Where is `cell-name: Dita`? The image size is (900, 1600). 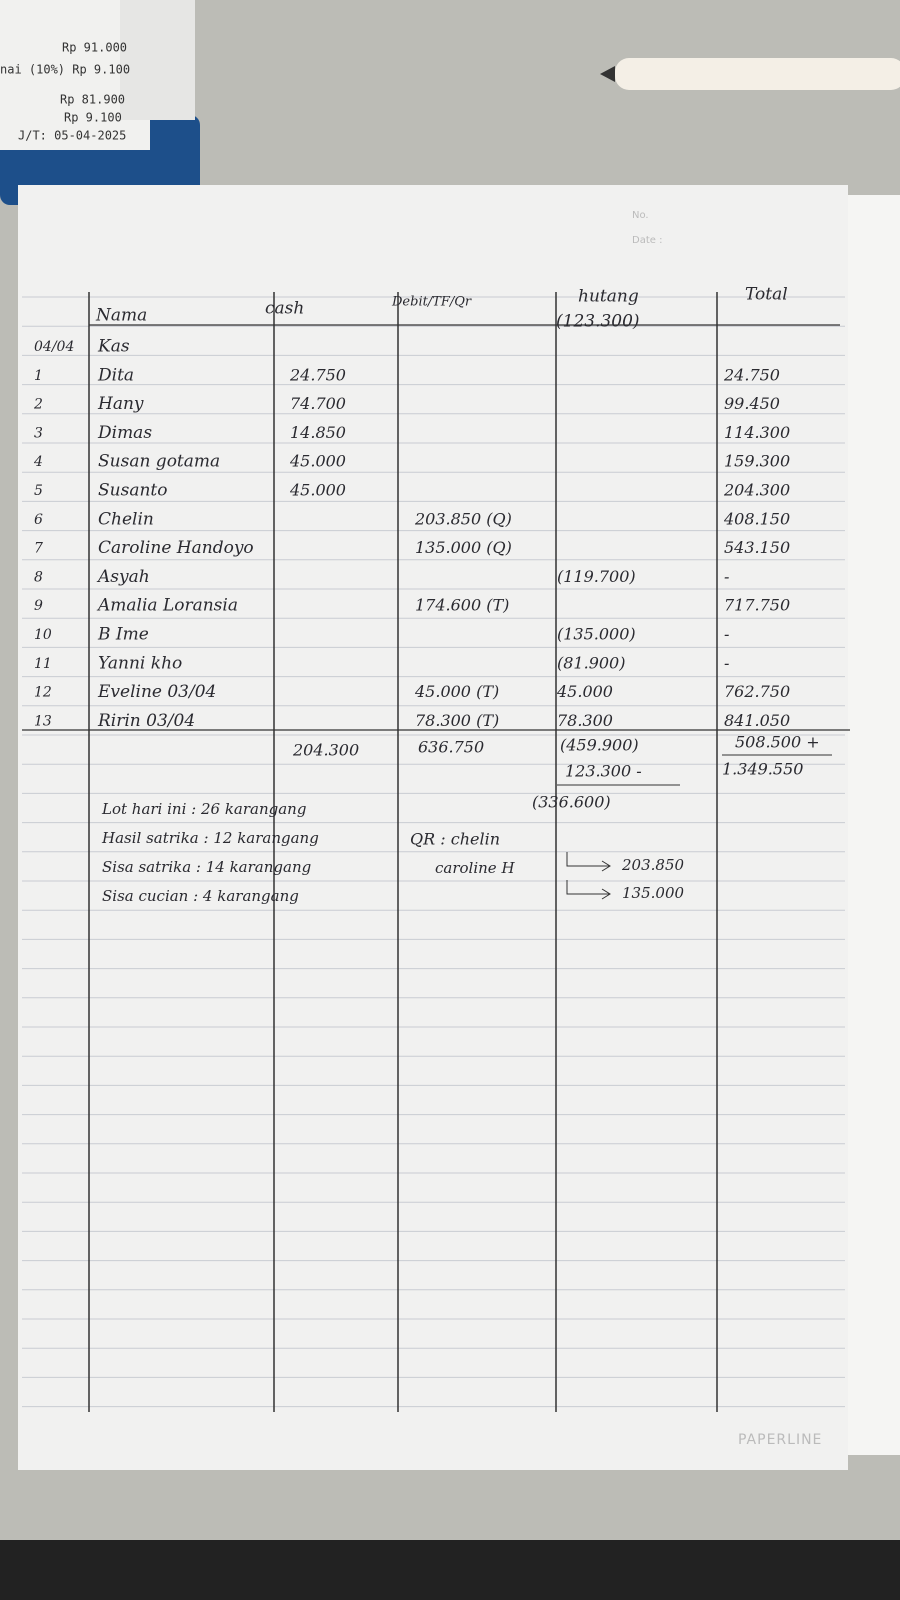
cell-name: Dita is located at coordinates (115, 375).